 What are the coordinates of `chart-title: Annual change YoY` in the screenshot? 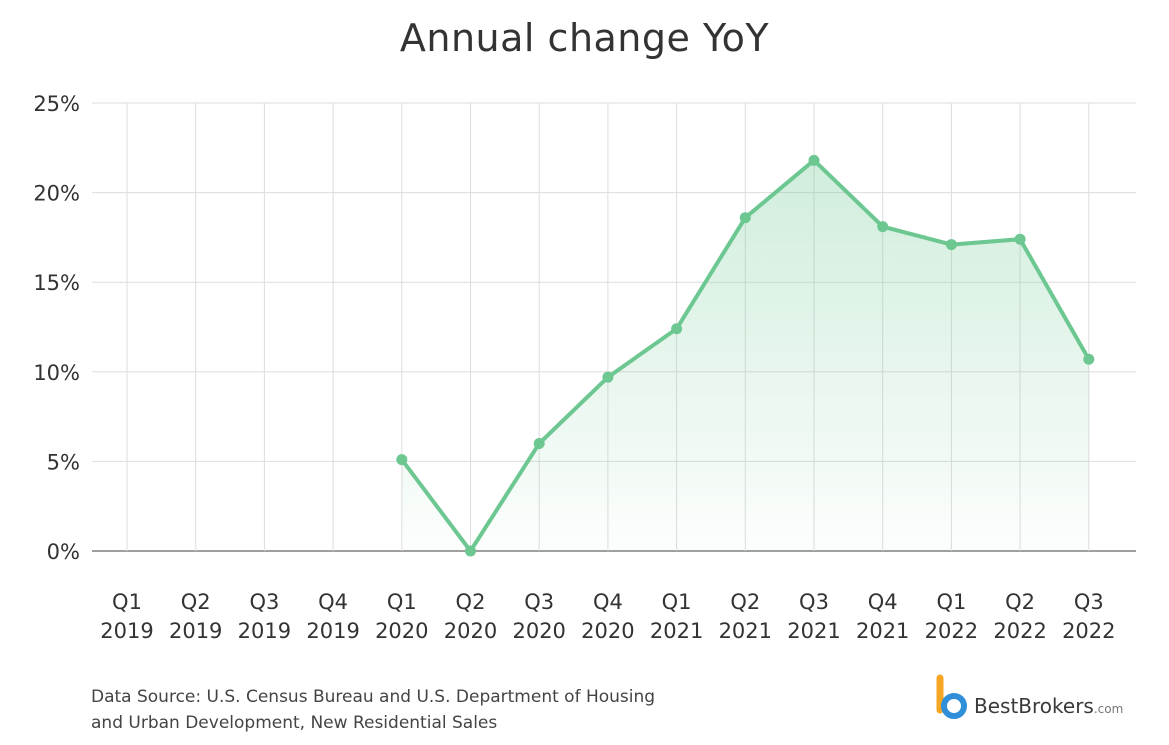 It's located at (584, 38).